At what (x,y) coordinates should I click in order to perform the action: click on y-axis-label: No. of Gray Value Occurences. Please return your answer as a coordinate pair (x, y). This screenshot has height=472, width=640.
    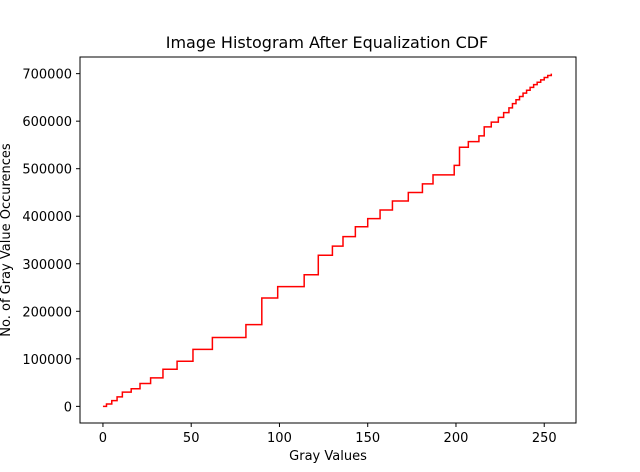
    Looking at the image, I should click on (7, 240).